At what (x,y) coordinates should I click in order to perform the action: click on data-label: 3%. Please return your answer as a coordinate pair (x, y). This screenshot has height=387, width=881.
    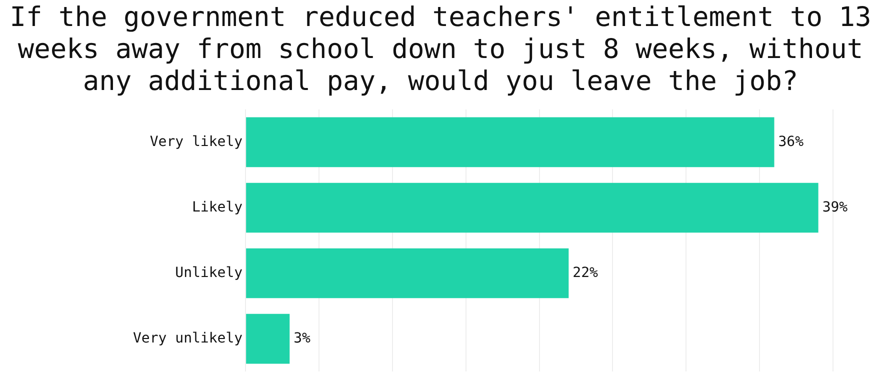
    Looking at the image, I should click on (303, 338).